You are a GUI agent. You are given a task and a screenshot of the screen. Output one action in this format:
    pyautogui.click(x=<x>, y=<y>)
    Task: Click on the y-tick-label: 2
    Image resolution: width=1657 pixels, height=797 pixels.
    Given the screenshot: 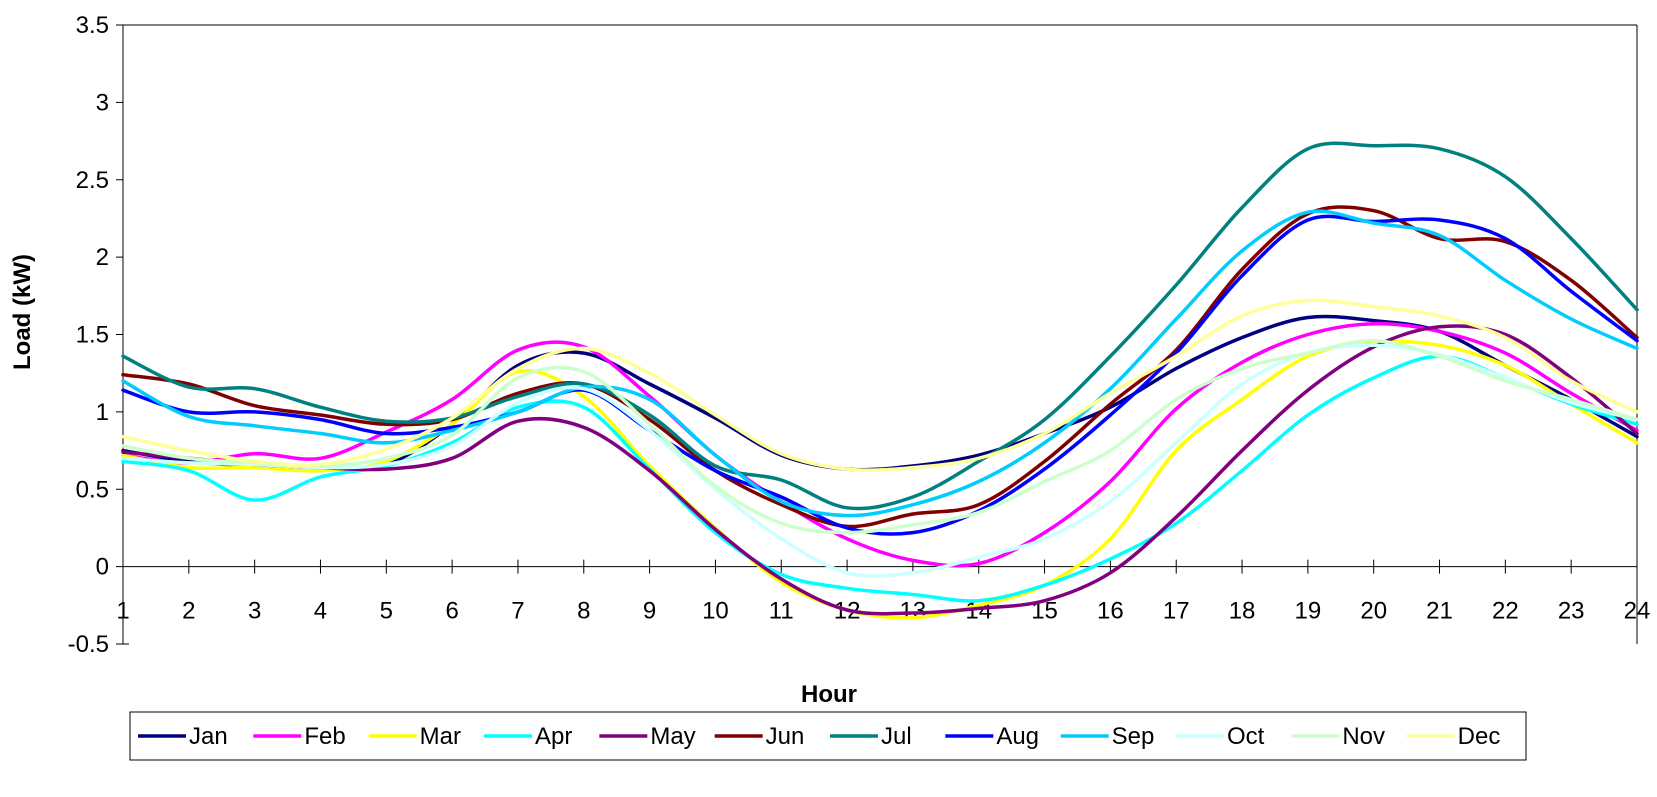 What is the action you would take?
    pyautogui.click(x=102, y=257)
    